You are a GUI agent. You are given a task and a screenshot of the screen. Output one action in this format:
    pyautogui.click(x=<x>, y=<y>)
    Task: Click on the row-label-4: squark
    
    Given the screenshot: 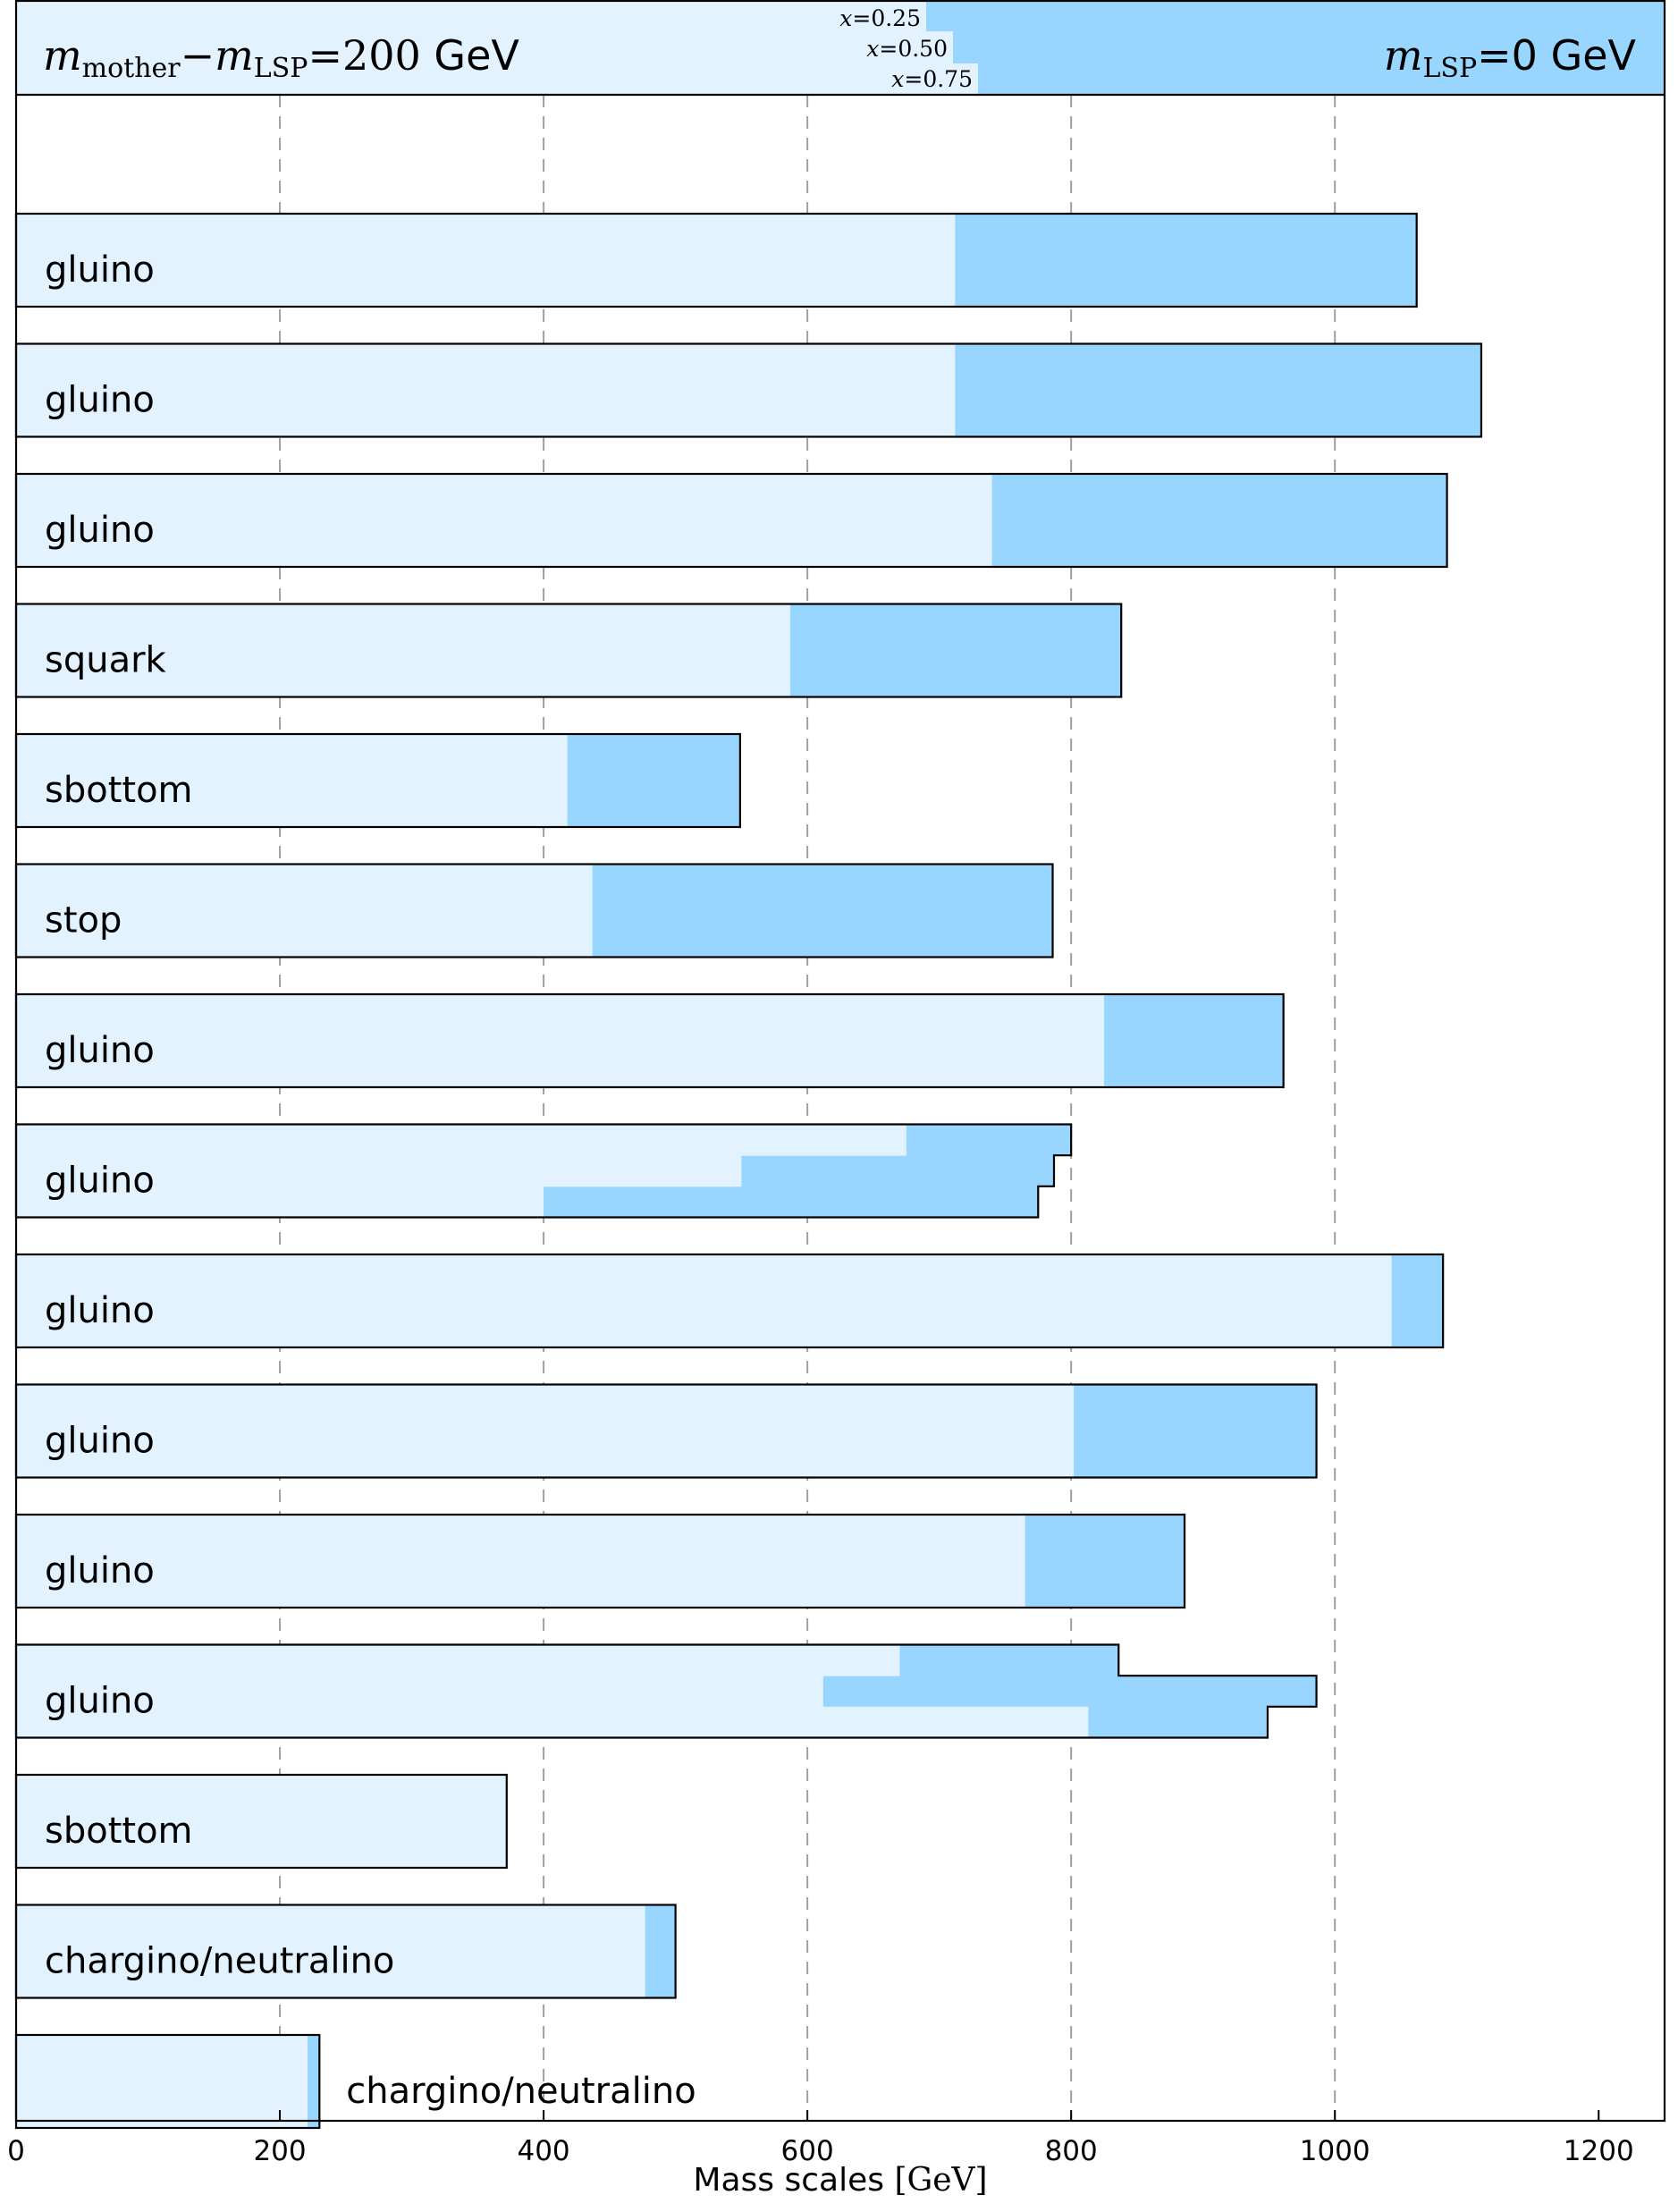 What is the action you would take?
    pyautogui.click(x=106, y=660)
    